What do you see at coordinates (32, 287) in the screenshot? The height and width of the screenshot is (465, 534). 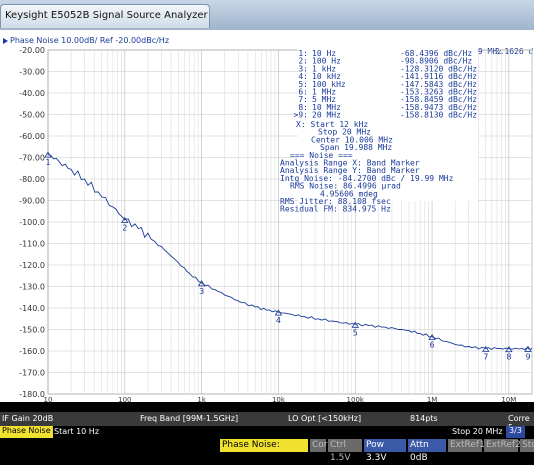 I see `y-tick-label: -130.0` at bounding box center [32, 287].